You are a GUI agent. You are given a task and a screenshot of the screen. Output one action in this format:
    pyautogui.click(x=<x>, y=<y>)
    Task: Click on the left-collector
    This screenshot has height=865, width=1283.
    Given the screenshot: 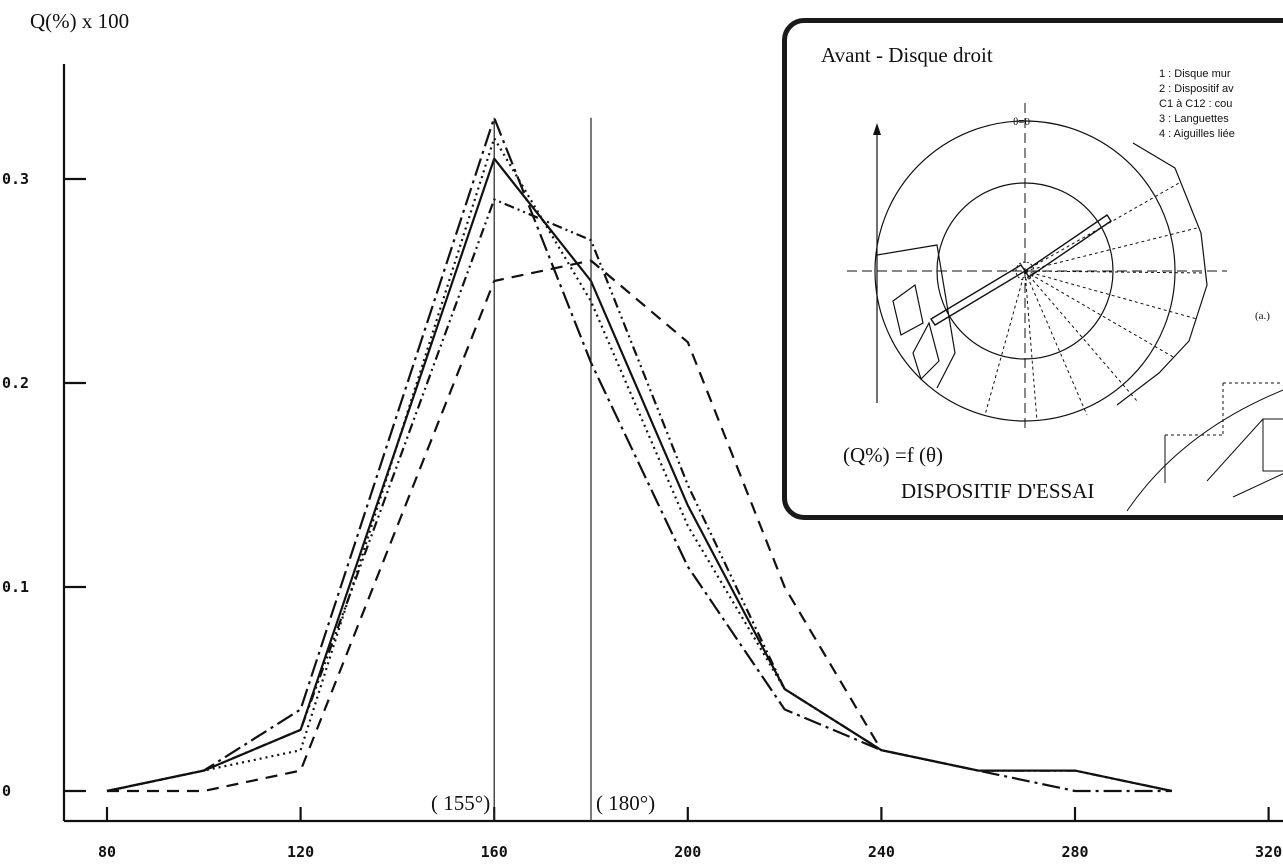 What is the action you would take?
    pyautogui.click(x=916, y=316)
    